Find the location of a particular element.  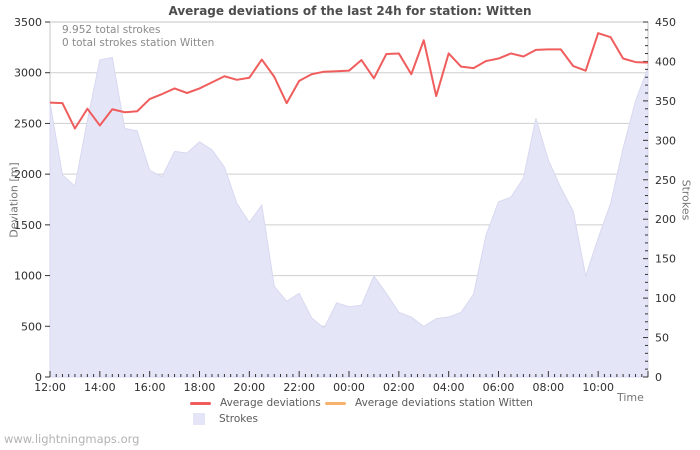

svg-text: 06:00 is located at coordinates (499, 387).